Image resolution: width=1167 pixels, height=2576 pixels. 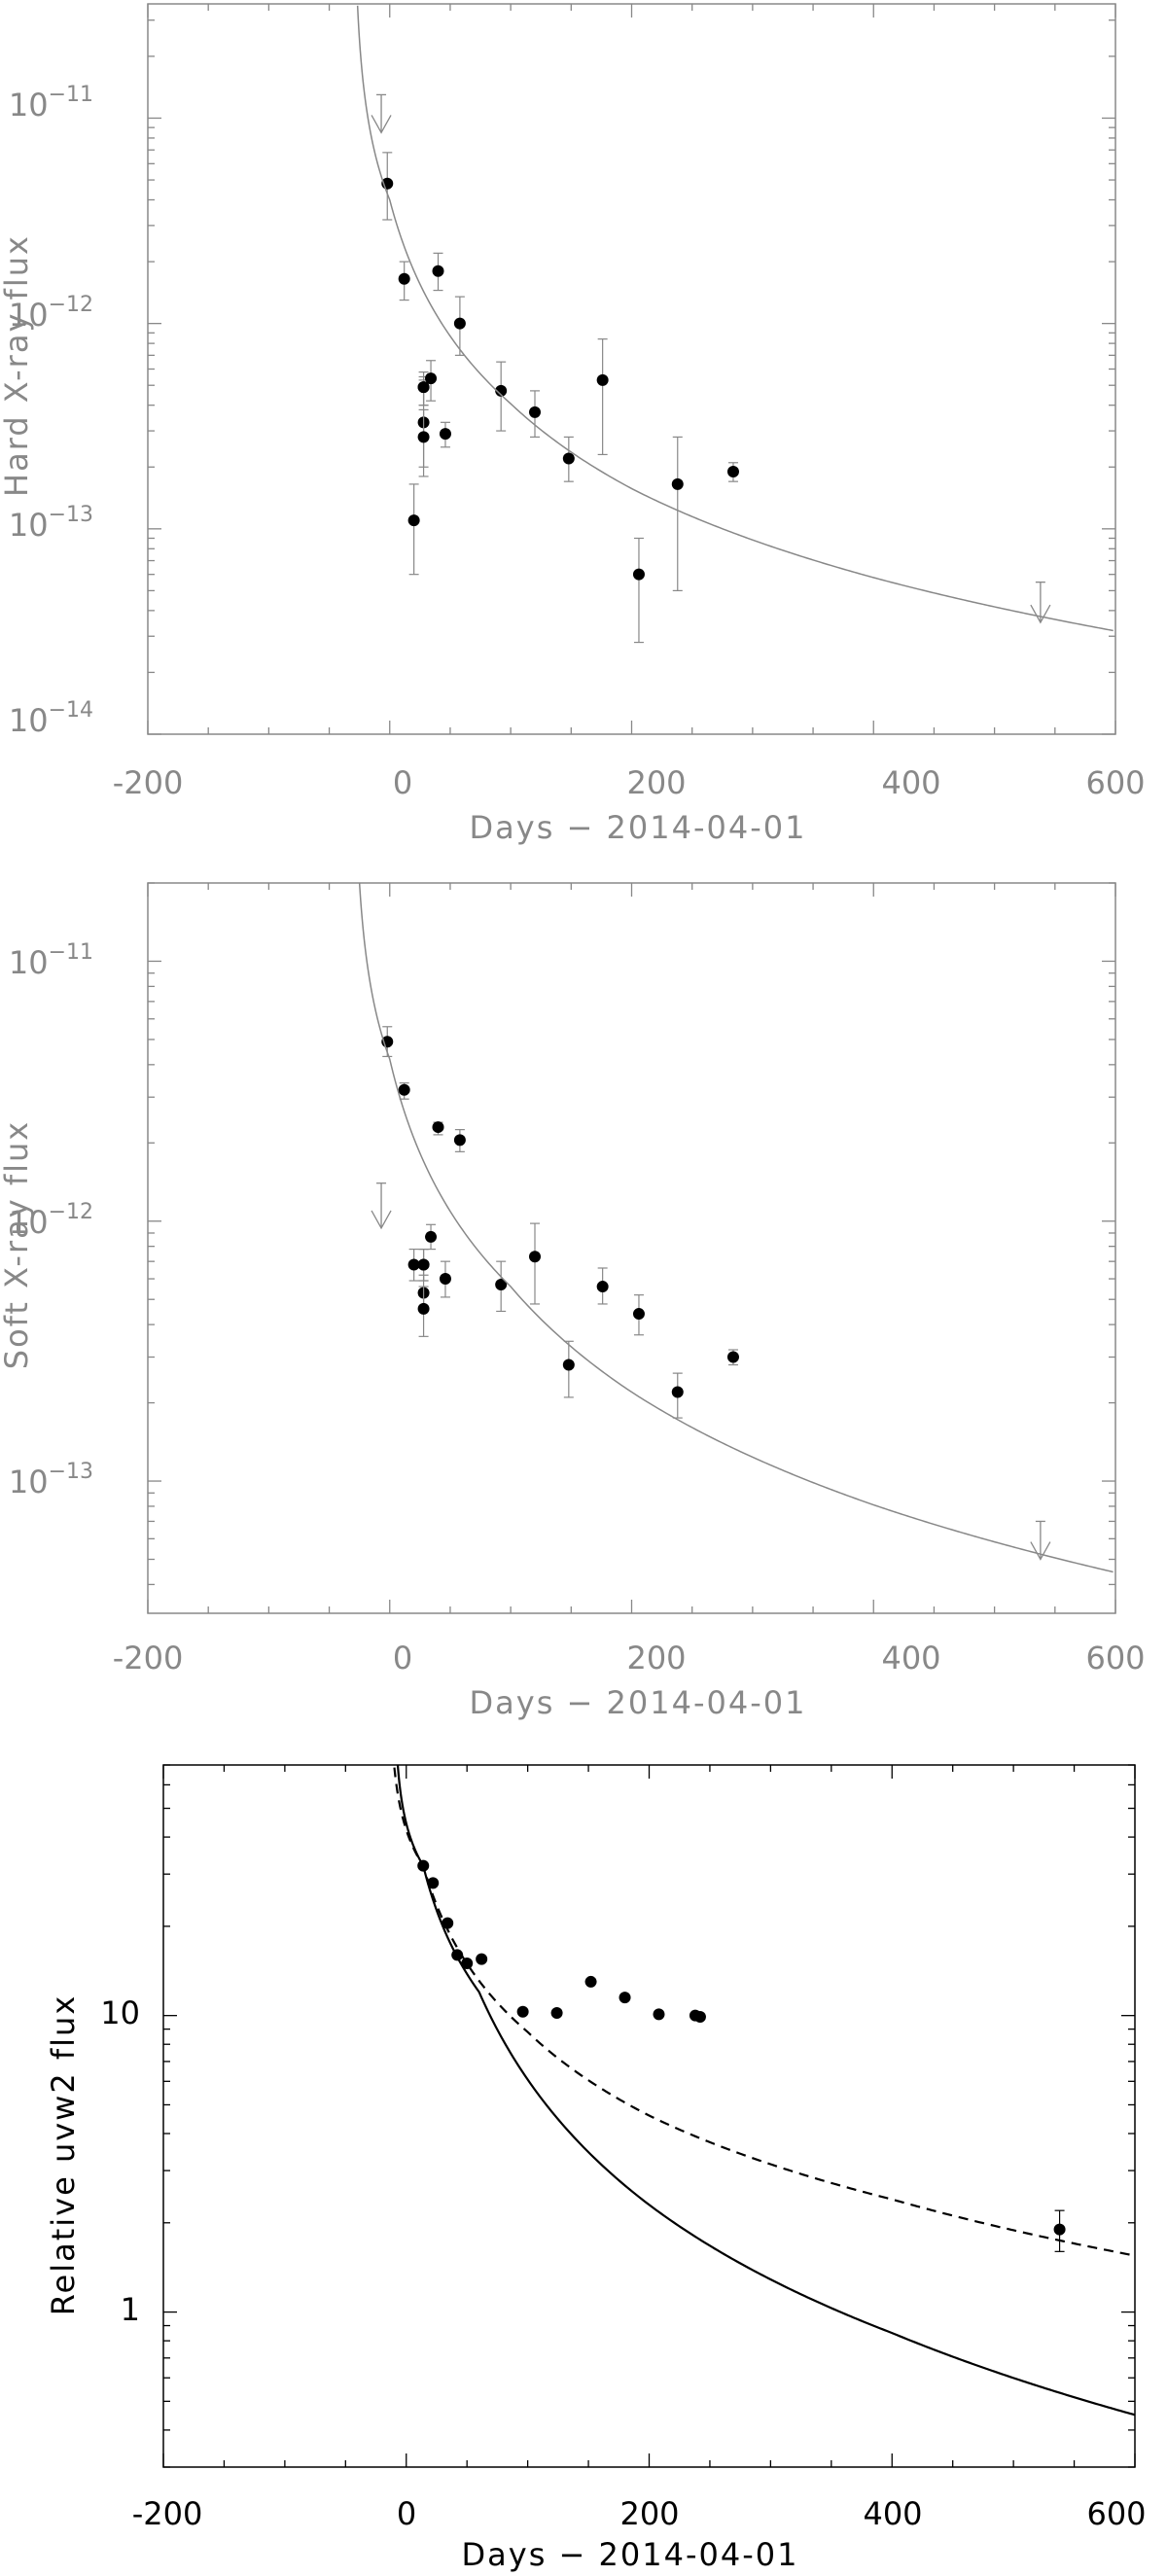 I want to click on y-axis-title: Relative uvw2 flux, so click(x=64, y=2155).